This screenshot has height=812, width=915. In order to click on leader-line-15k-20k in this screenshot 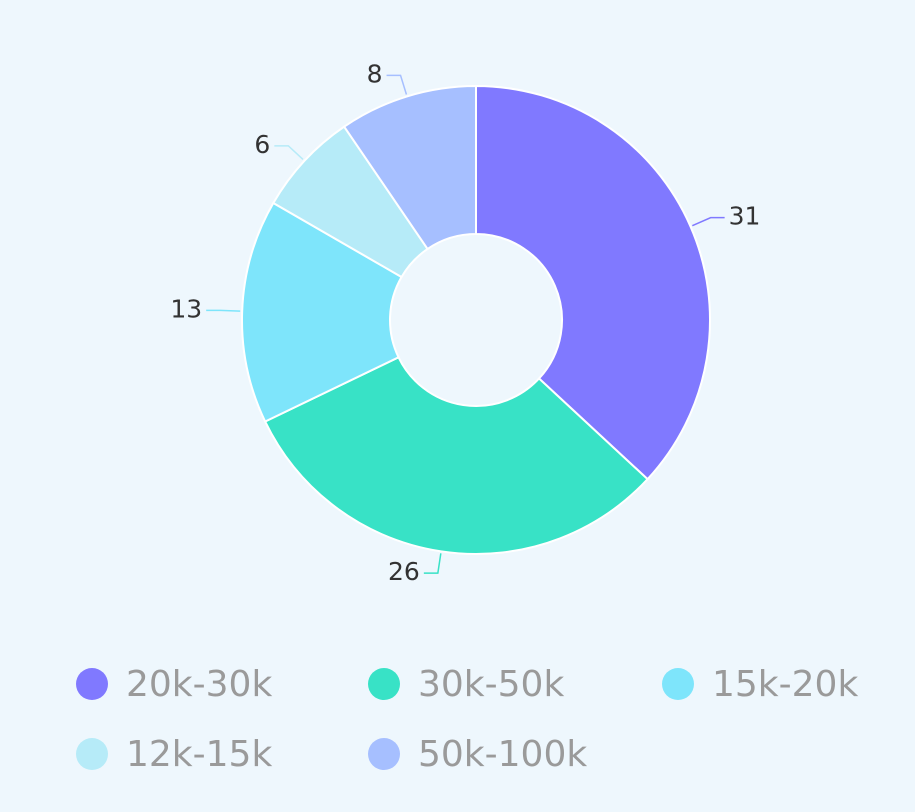, I will do `click(223, 310)`.